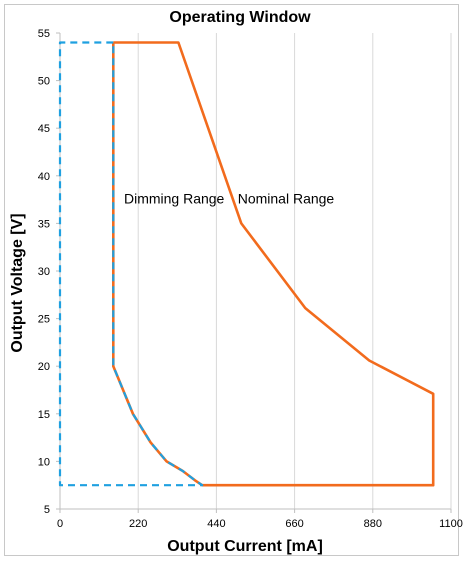 Image resolution: width=465 pixels, height=561 pixels. What do you see at coordinates (240, 17) in the screenshot?
I see `chart-title: Operating Window` at bounding box center [240, 17].